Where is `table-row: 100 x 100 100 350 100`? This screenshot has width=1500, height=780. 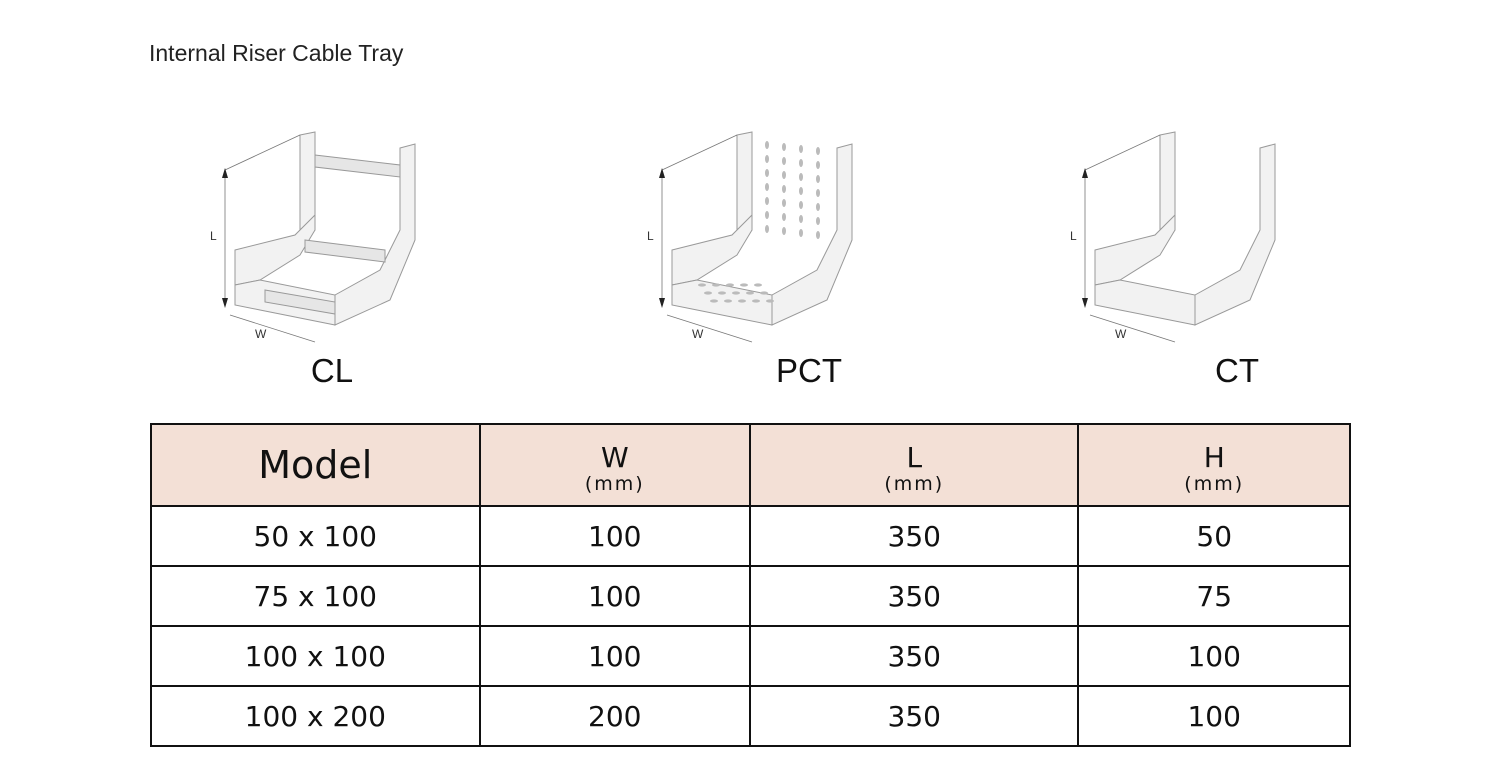 table-row: 100 x 100 100 350 100 is located at coordinates (750, 656).